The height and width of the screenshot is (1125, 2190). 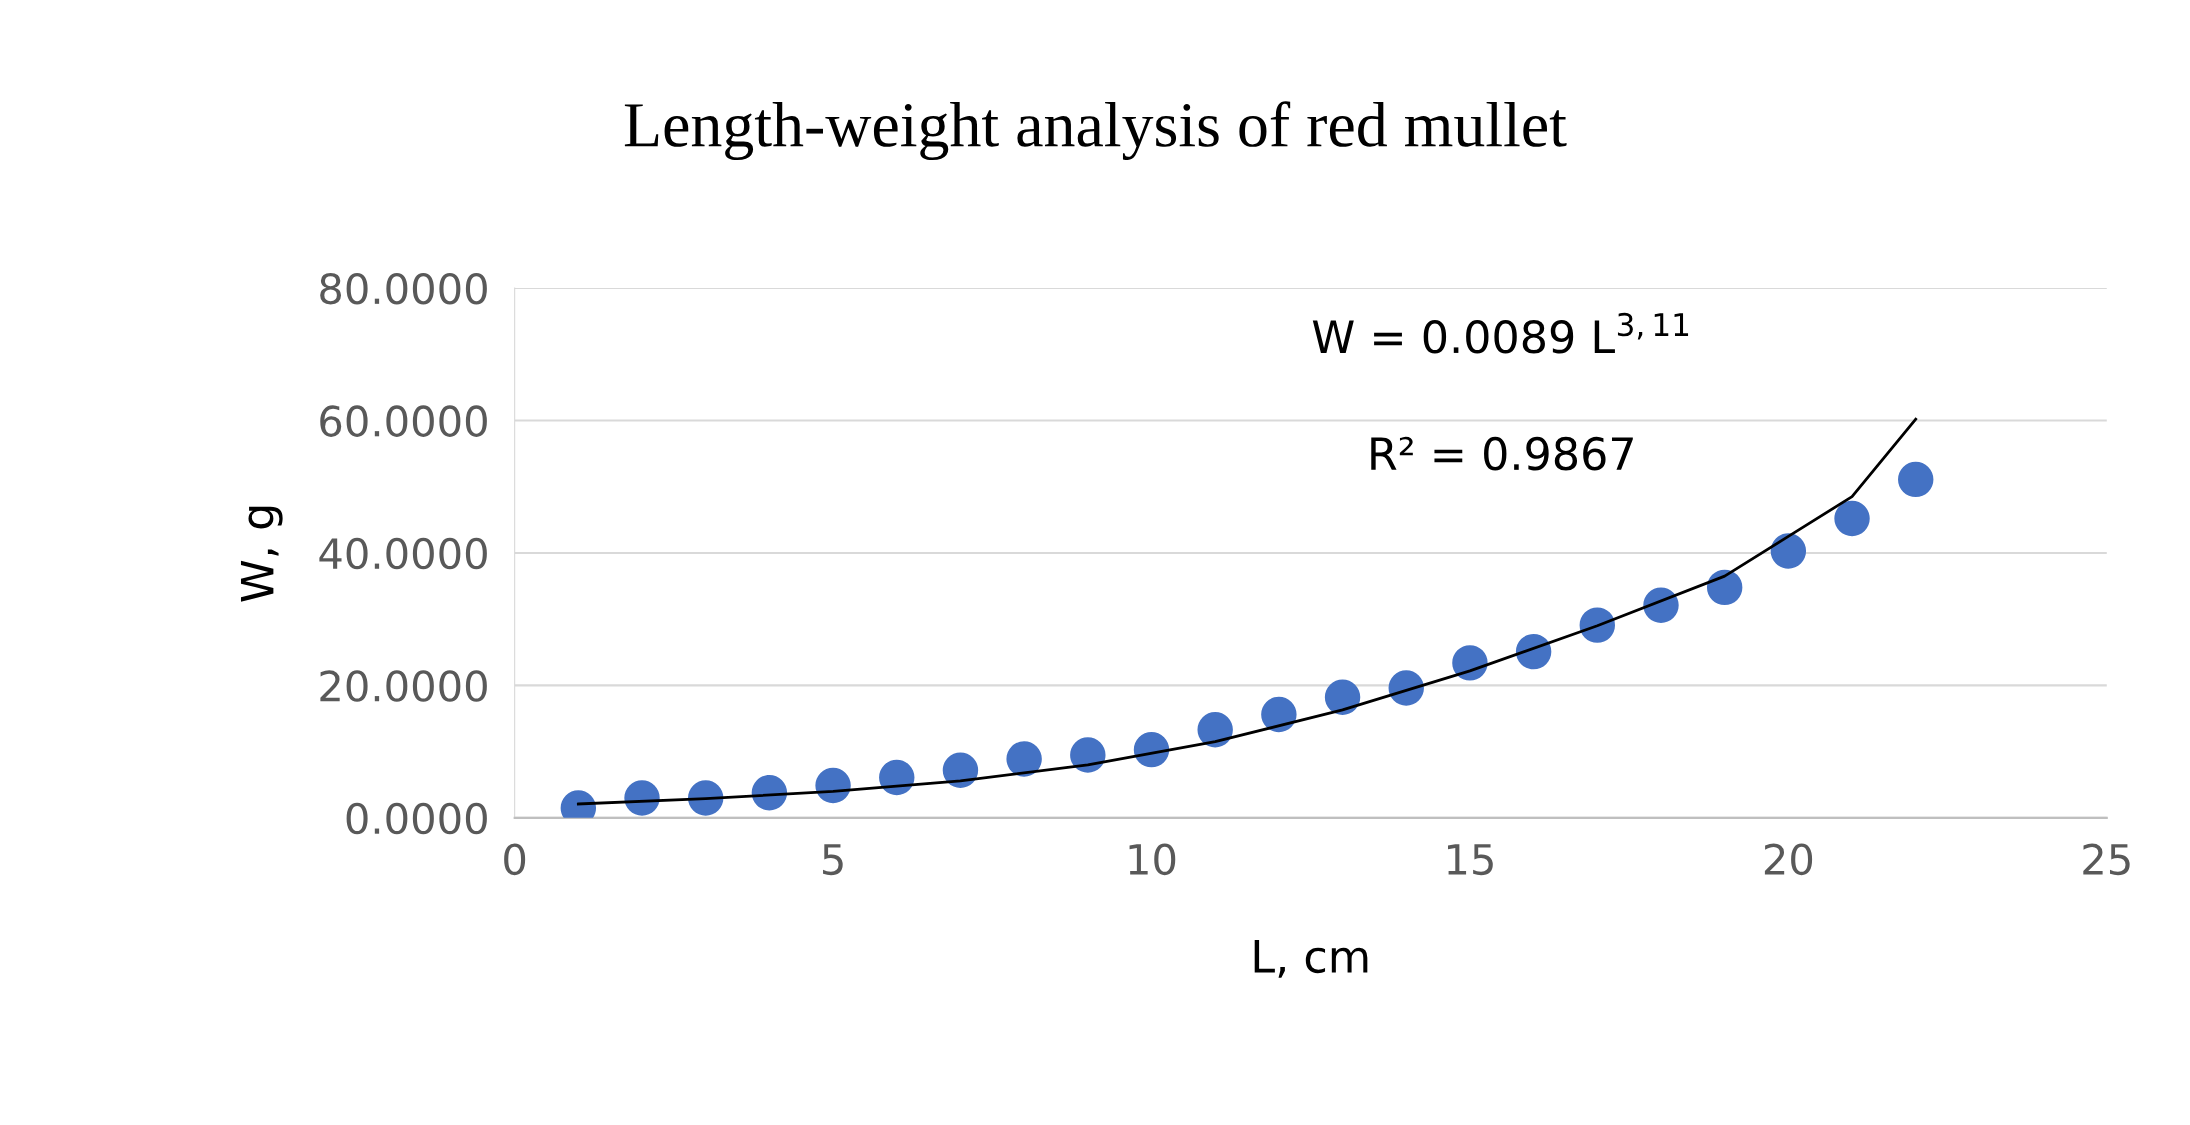 I want to click on y-axis-title: W, g, so click(x=261, y=554).